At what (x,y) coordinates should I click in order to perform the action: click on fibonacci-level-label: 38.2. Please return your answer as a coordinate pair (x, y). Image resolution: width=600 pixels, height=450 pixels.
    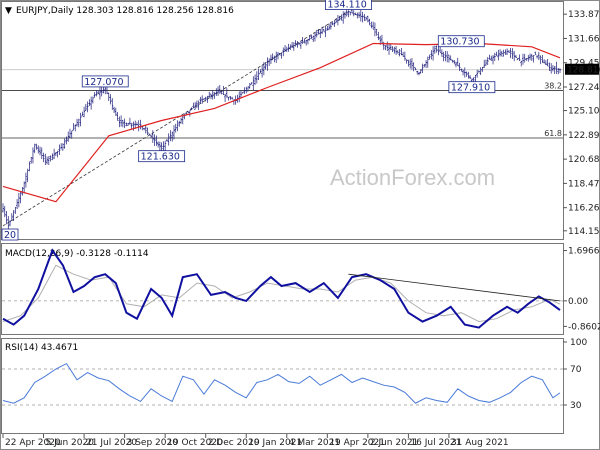
    Looking at the image, I should click on (553, 86).